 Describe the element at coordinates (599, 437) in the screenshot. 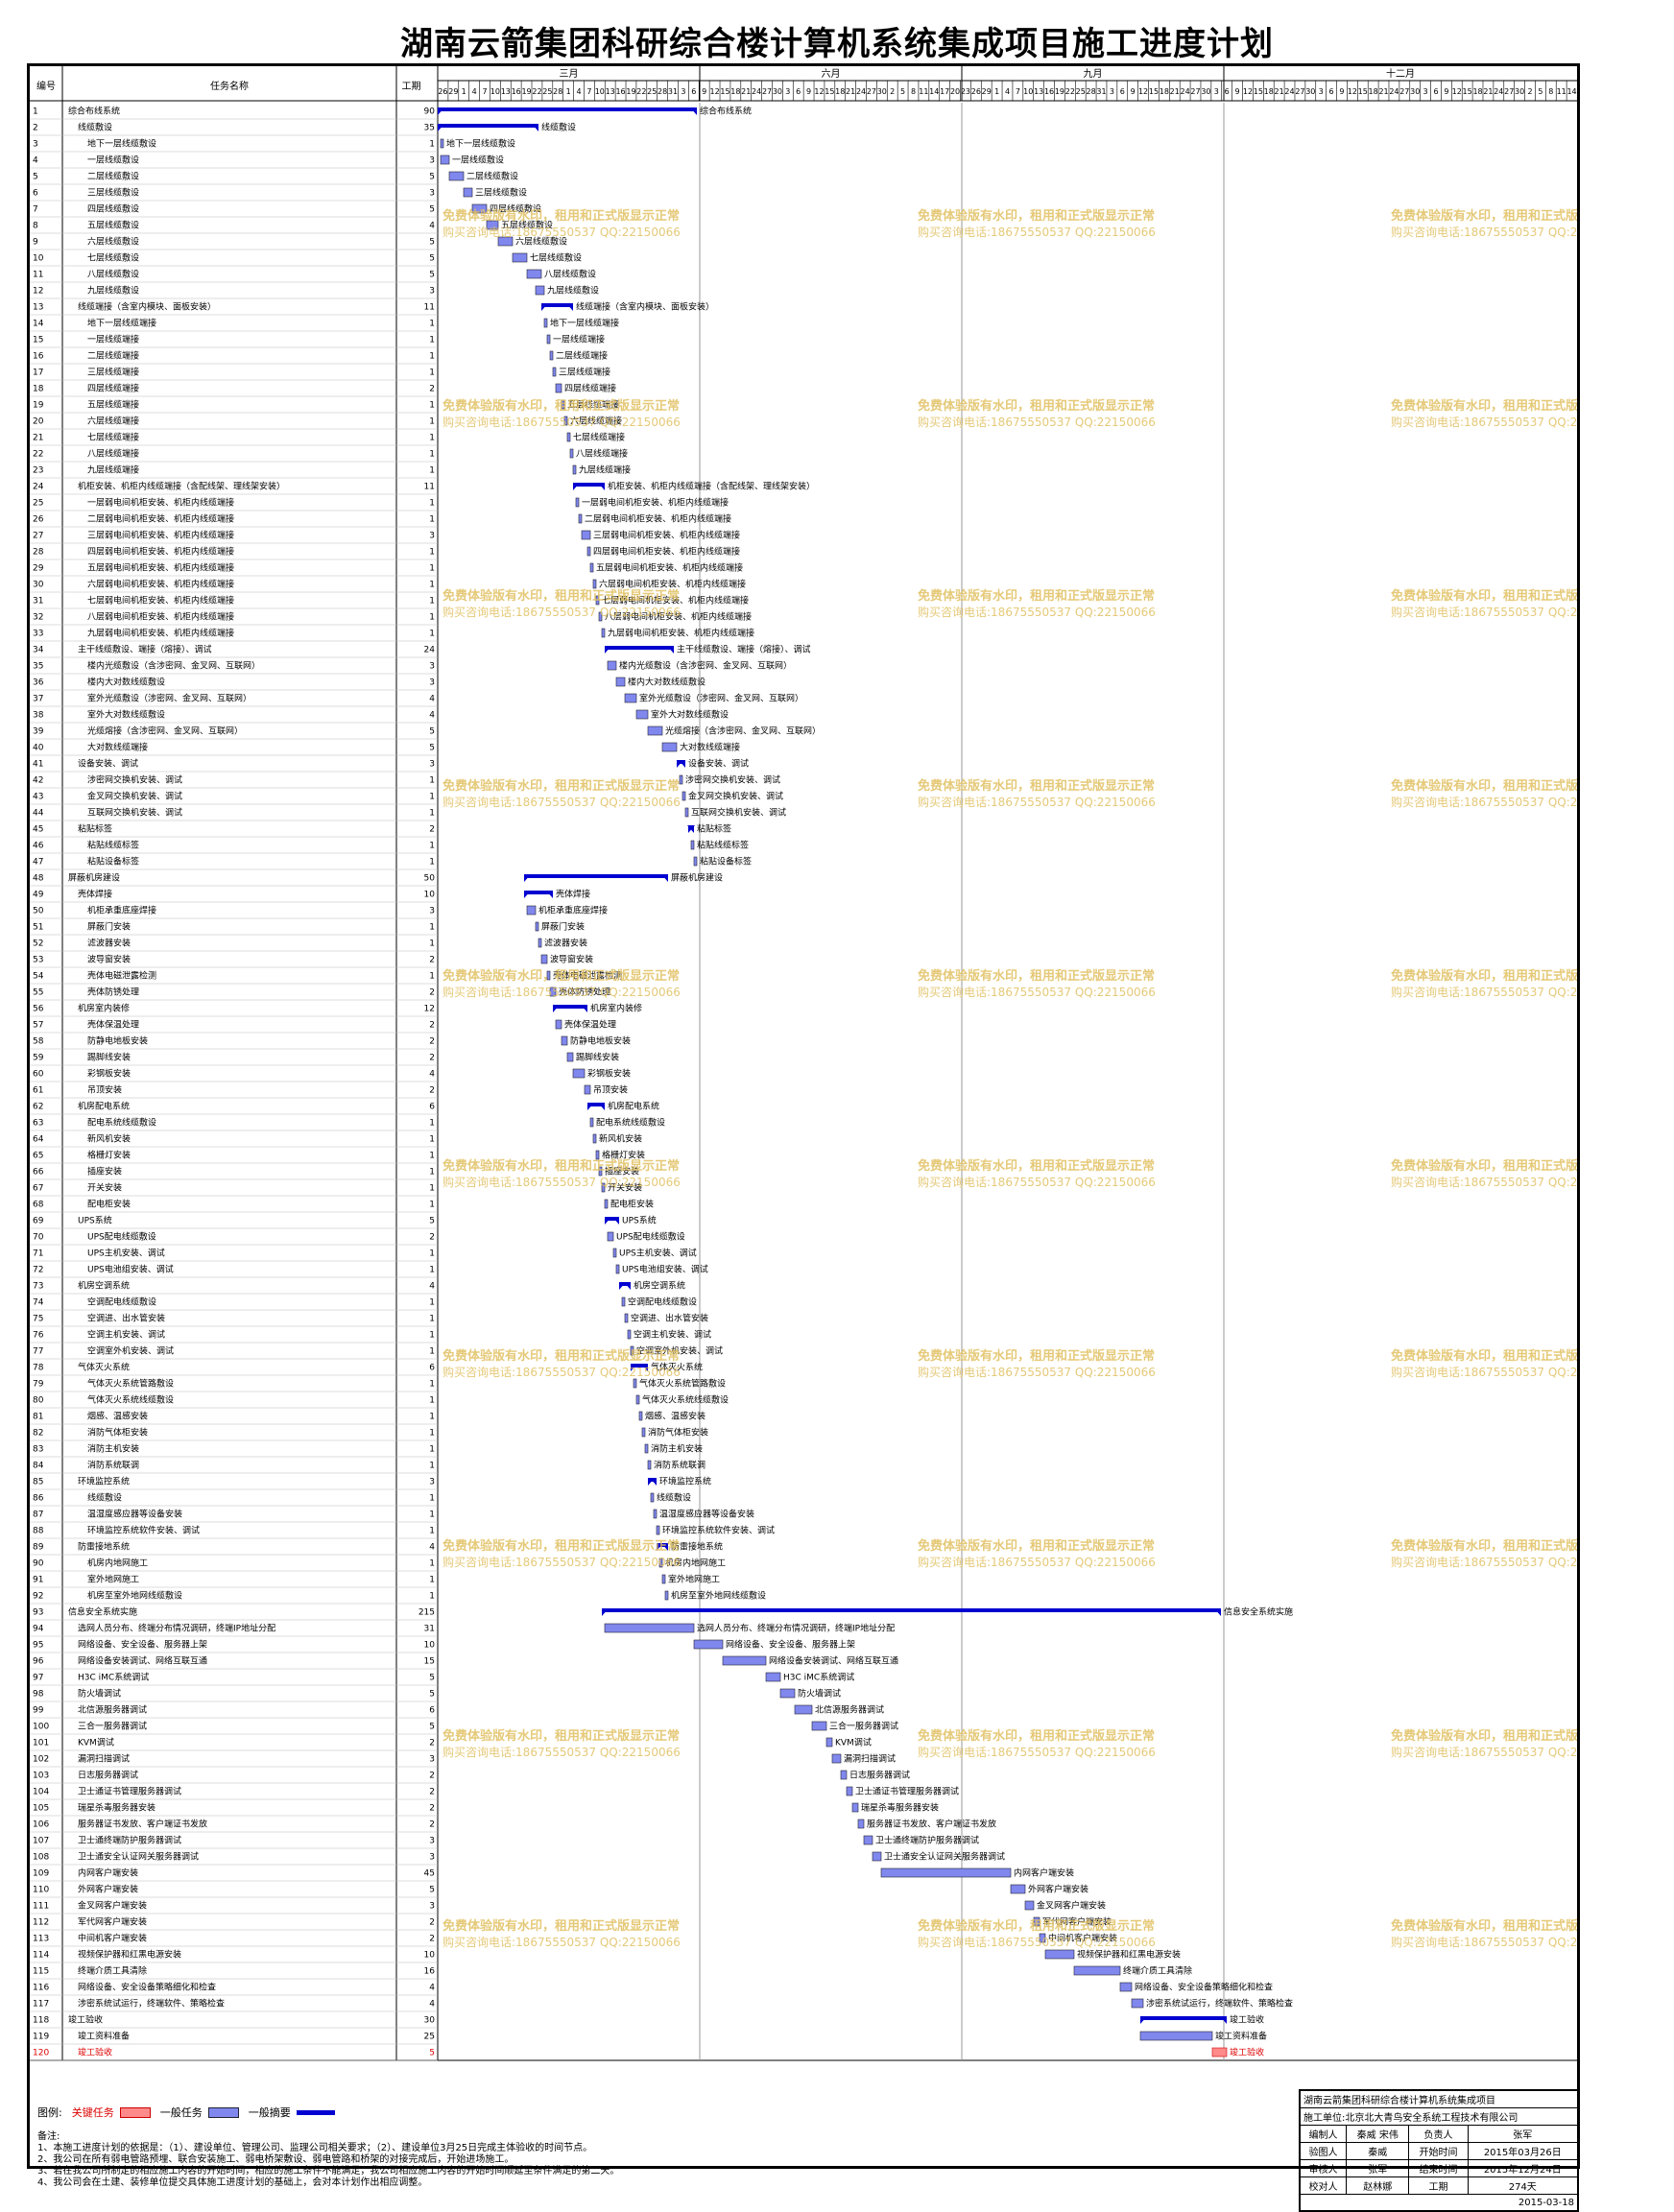

I see `task-bar-label: 七层线缆端接` at that location.